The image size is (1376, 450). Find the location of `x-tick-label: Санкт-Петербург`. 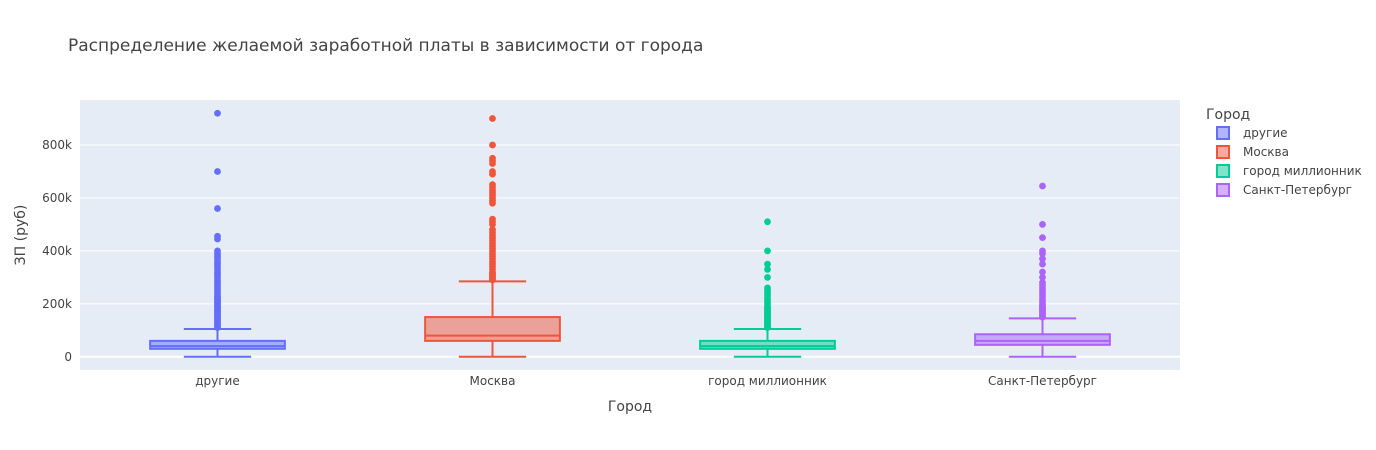

x-tick-label: Санкт-Петербург is located at coordinates (1042, 381).